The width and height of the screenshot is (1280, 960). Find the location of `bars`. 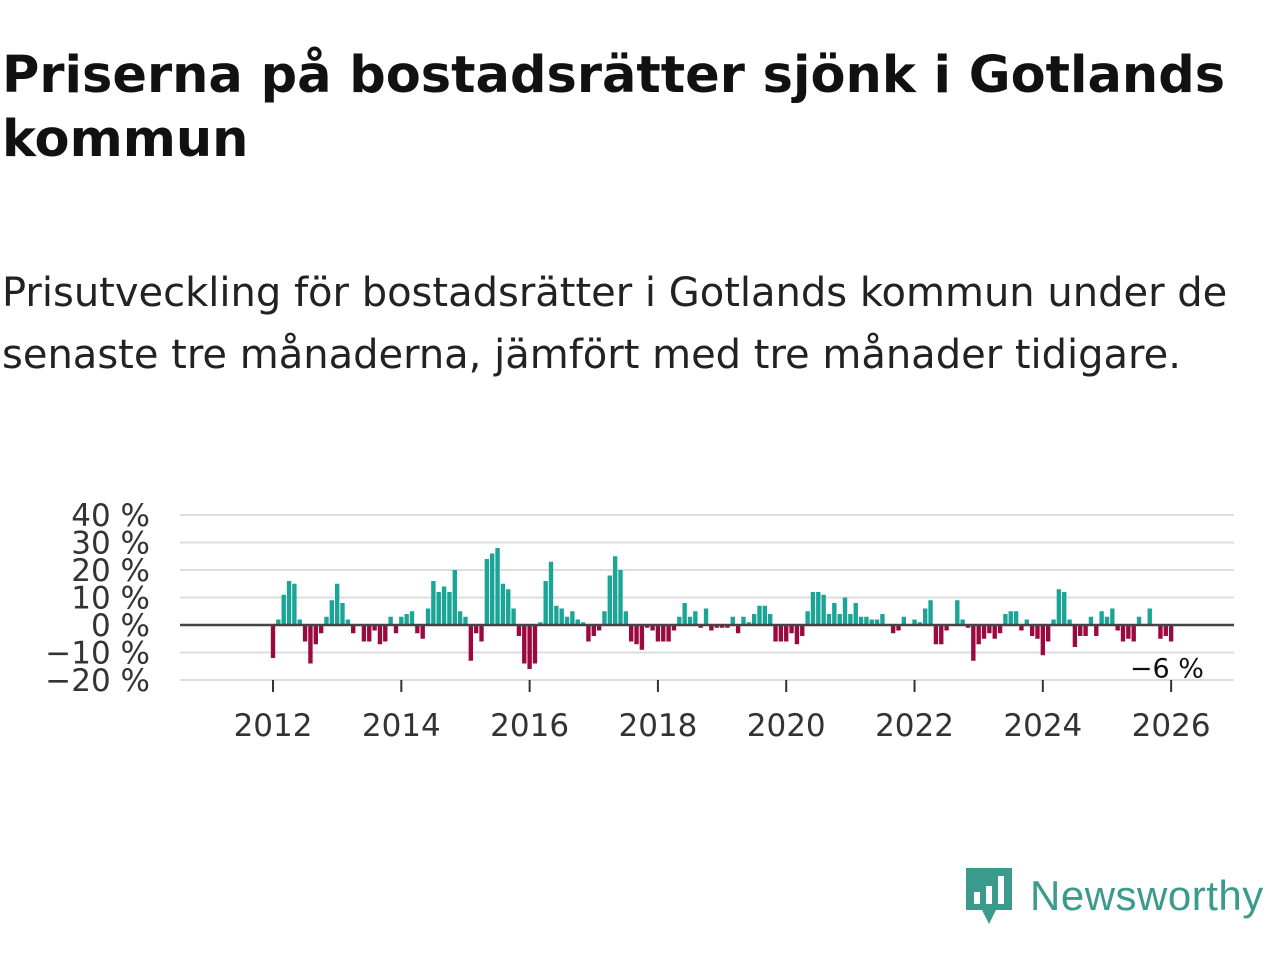

bars is located at coordinates (722, 608).